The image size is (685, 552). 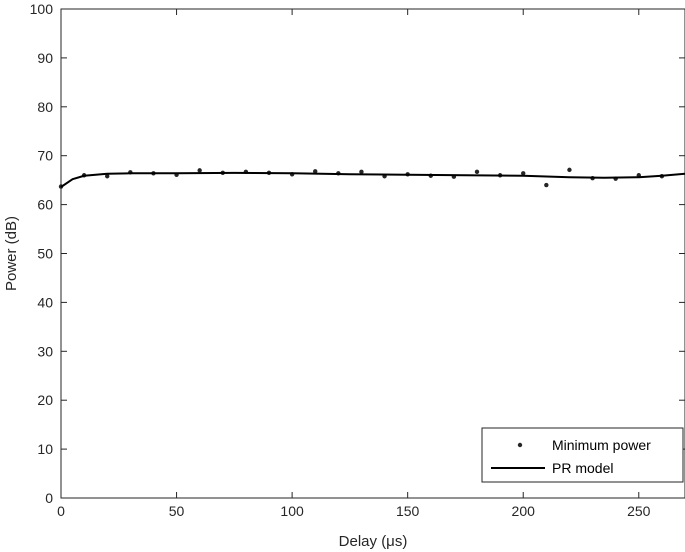 I want to click on y-tick-label: 80, so click(x=45, y=107).